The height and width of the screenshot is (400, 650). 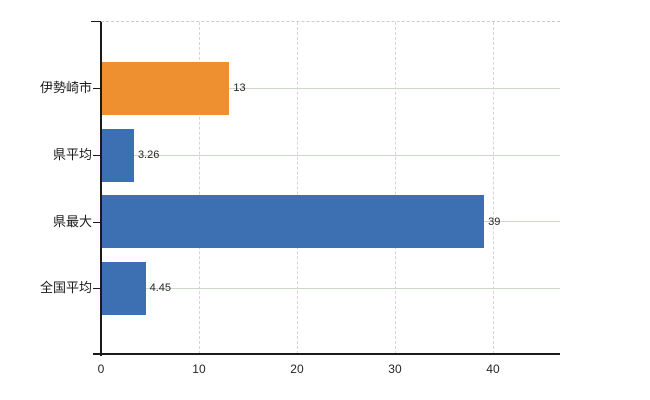 I want to click on x-axis-line, so click(x=326, y=354).